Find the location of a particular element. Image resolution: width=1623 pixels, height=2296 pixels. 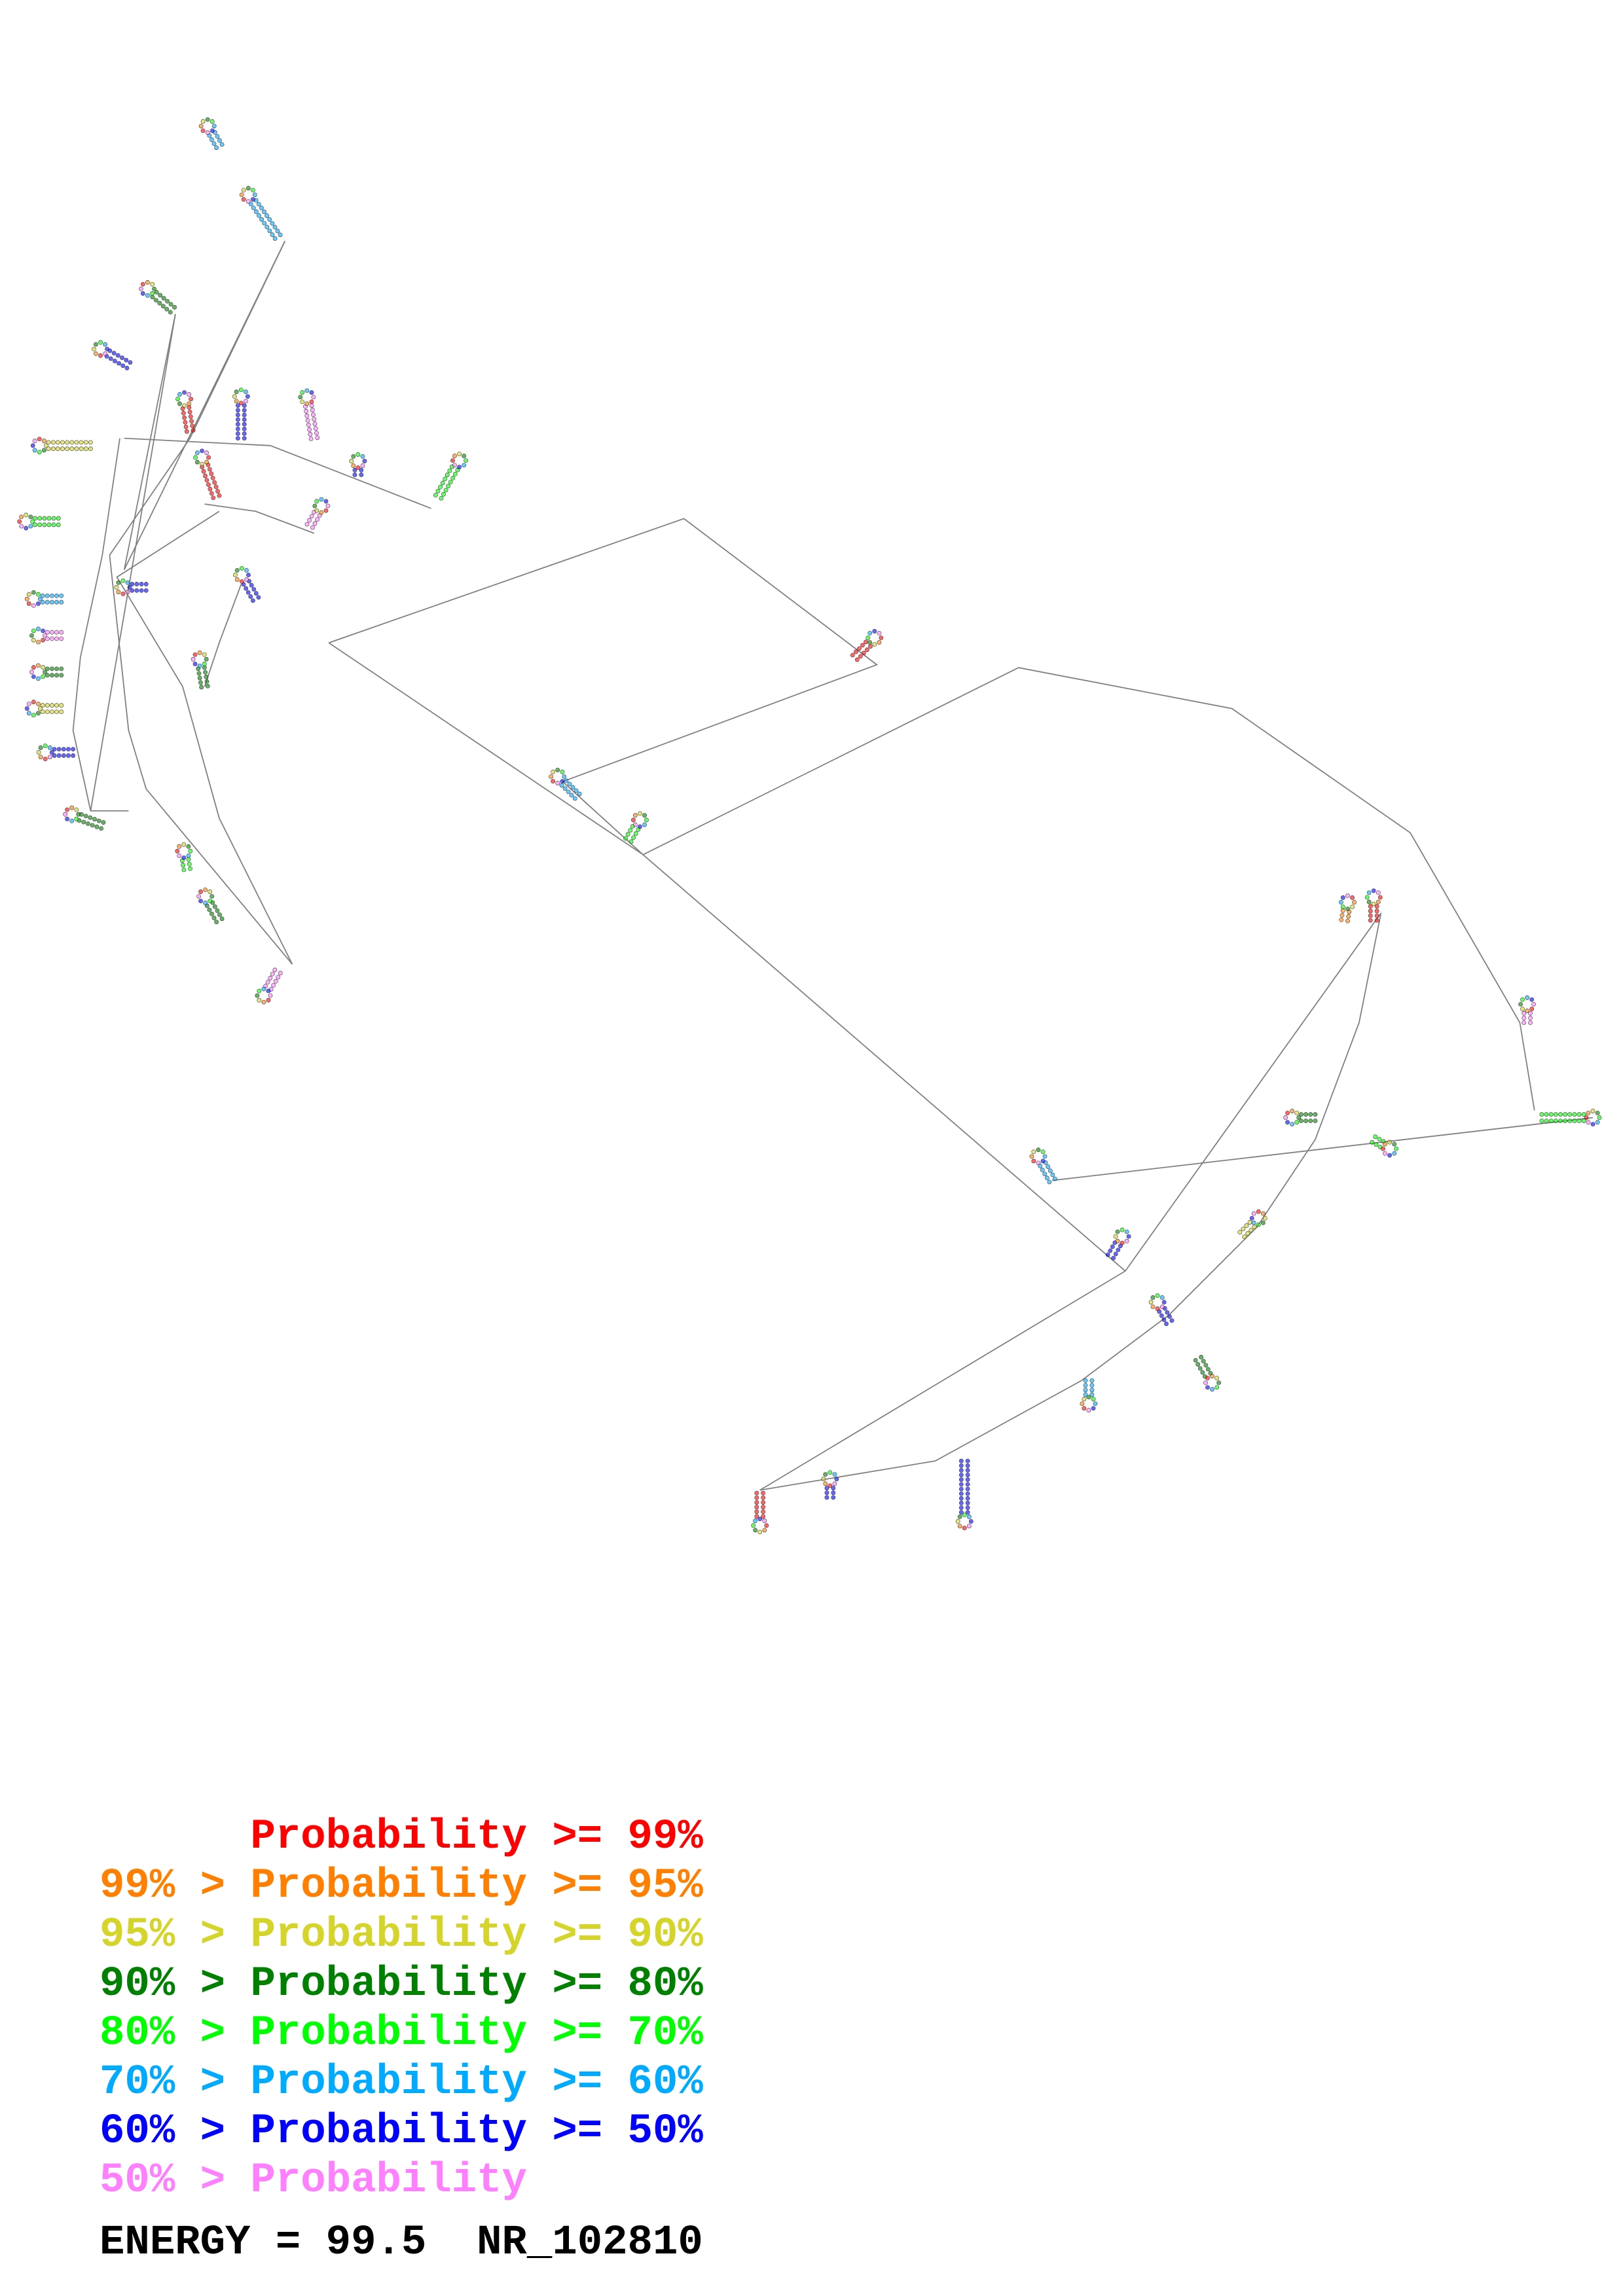

legend-suffix: >= 80% is located at coordinates (614, 1984).